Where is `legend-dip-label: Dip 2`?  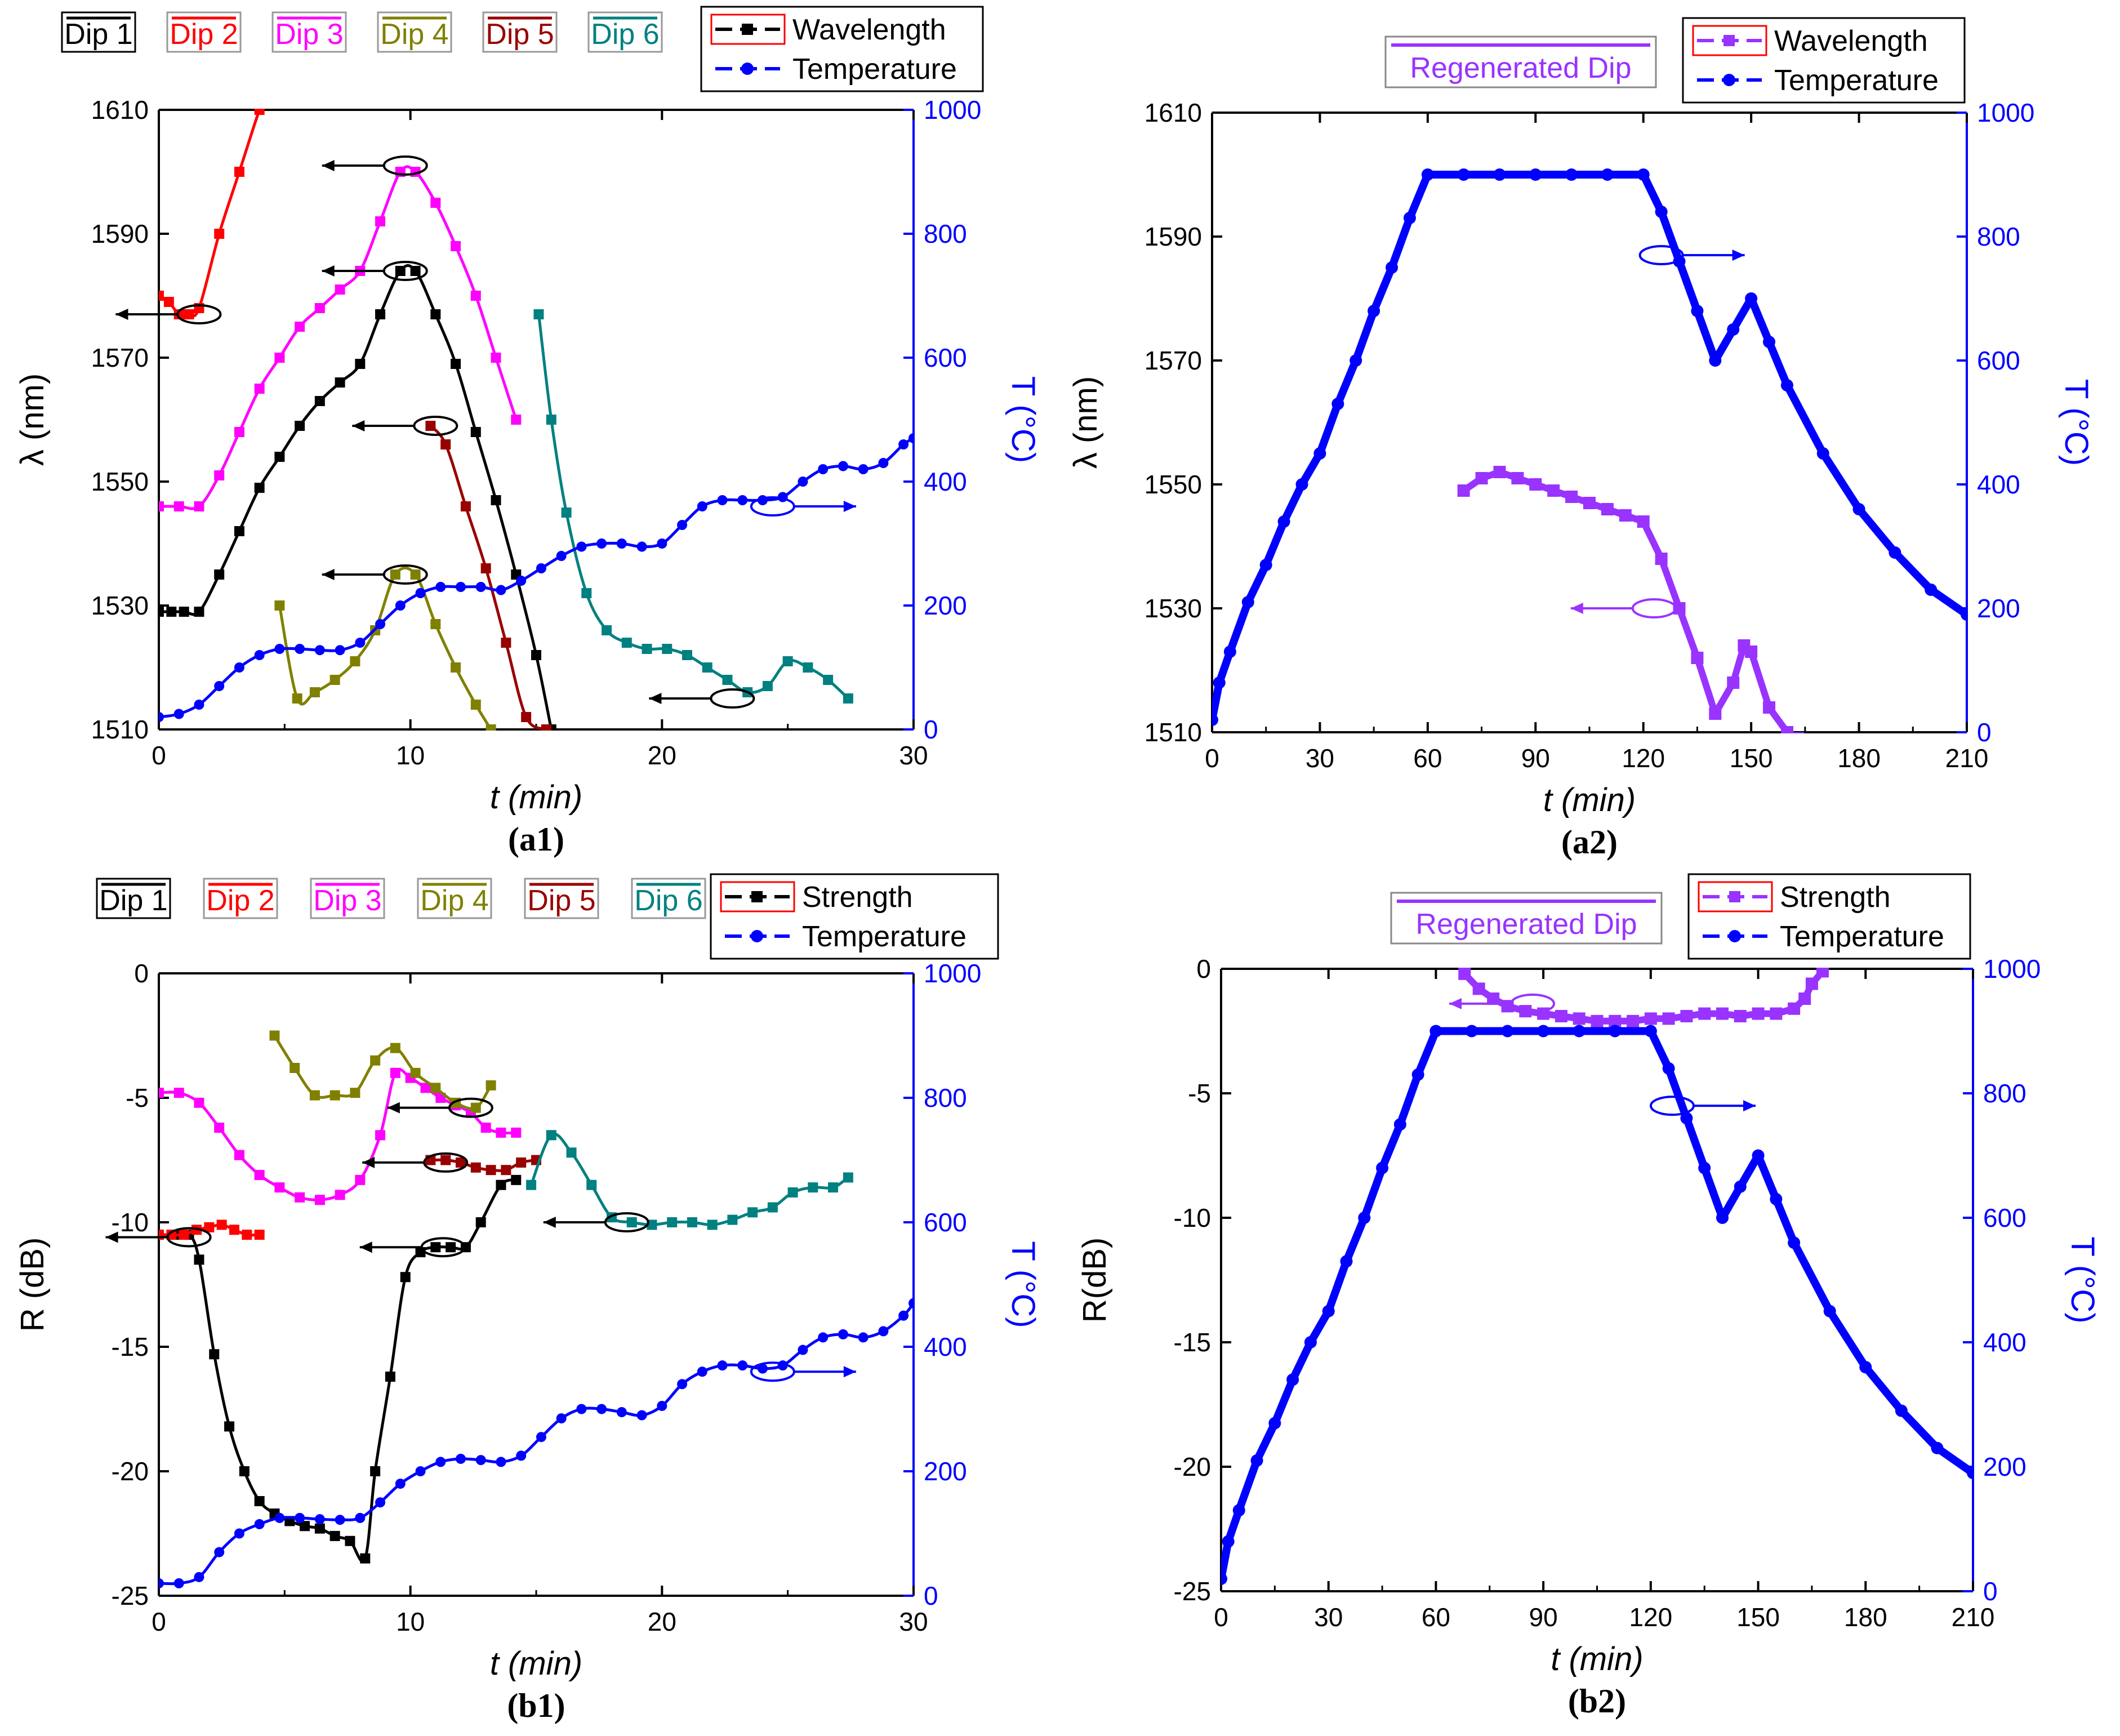
legend-dip-label: Dip 2 is located at coordinates (240, 901).